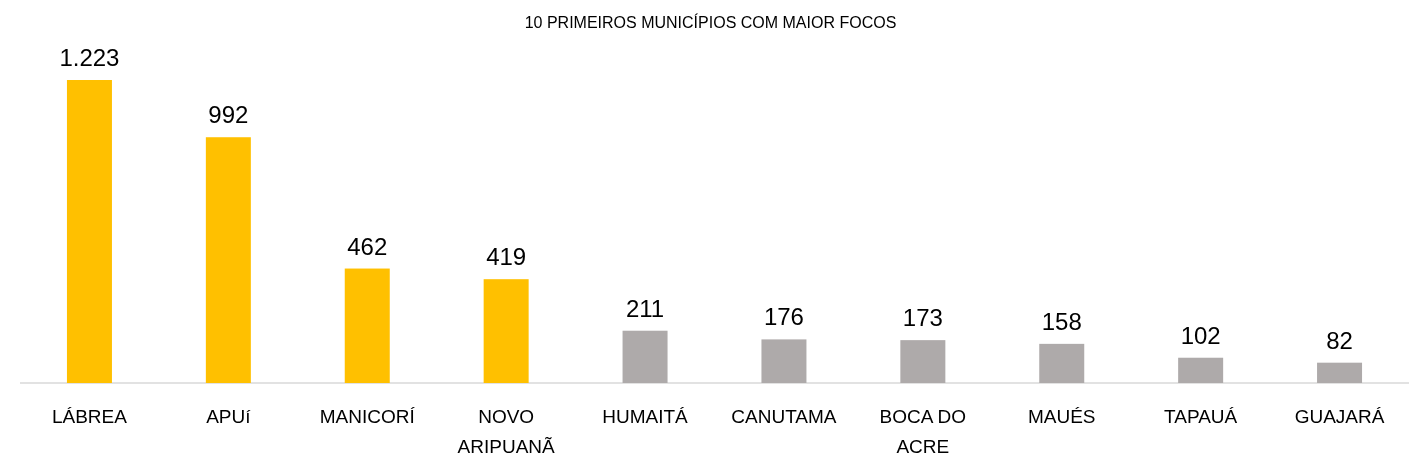  Describe the element at coordinates (89, 57) in the screenshot. I see `data-label: 1.223` at that location.